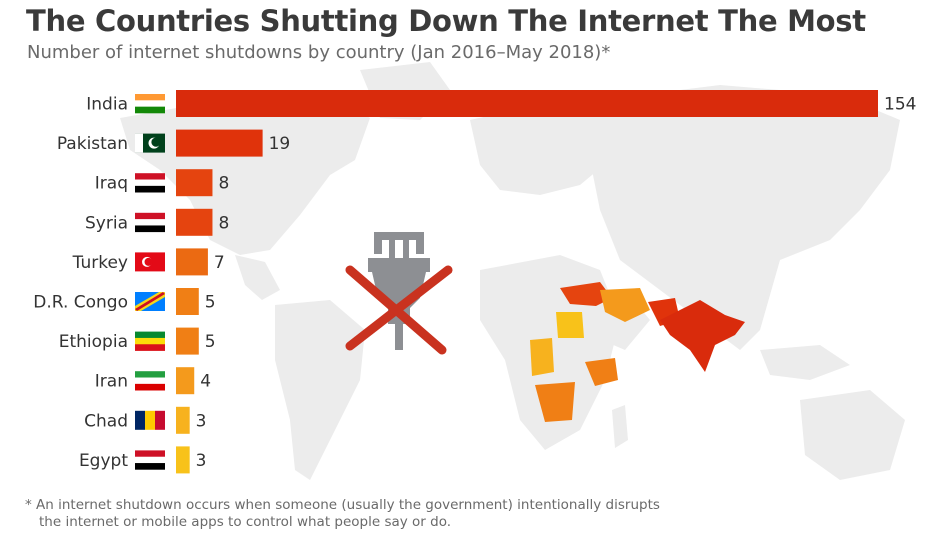 The image size is (950, 548). What do you see at coordinates (280, 144) in the screenshot?
I see `value-label-pakistan: 19` at bounding box center [280, 144].